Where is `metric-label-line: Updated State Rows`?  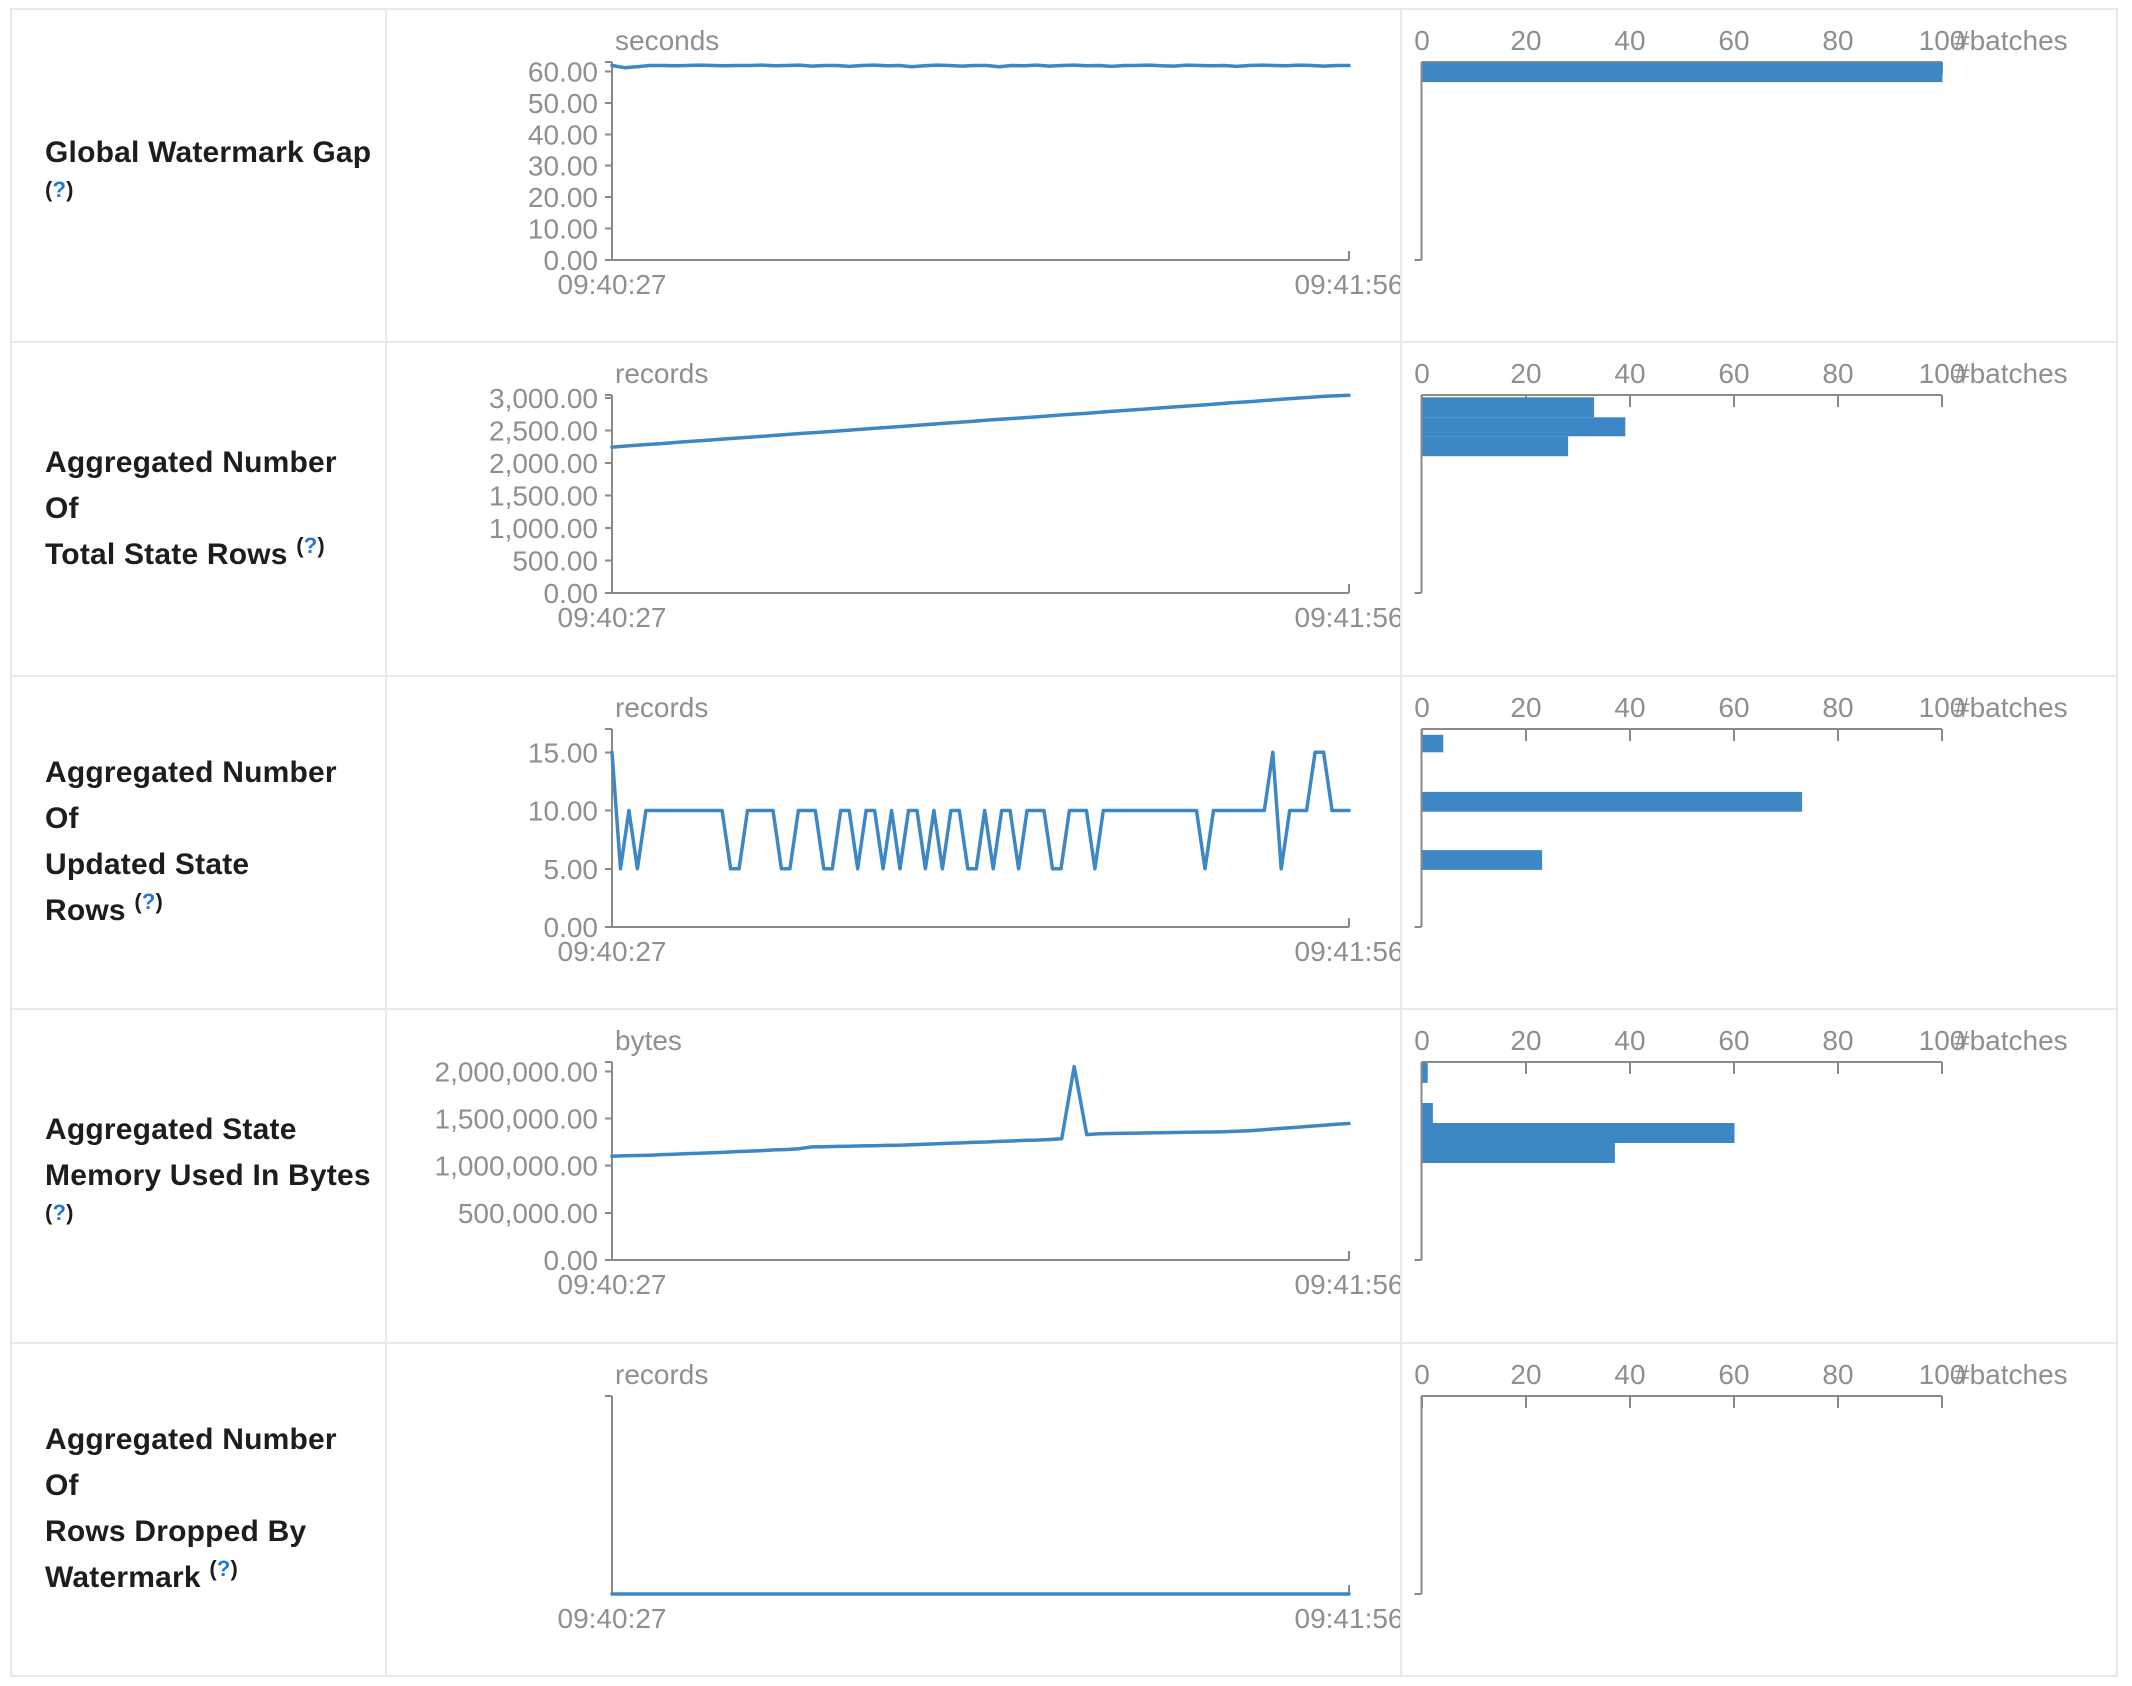 metric-label-line: Updated State Rows is located at coordinates (147, 888).